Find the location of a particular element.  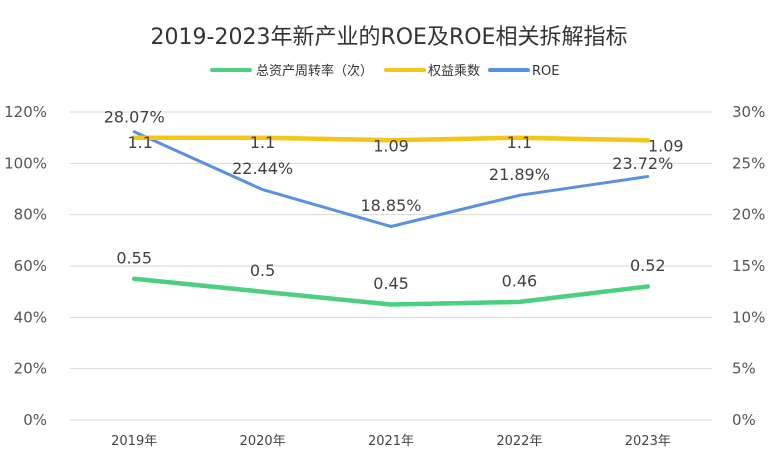

data-label: 0.5 is located at coordinates (262, 270).